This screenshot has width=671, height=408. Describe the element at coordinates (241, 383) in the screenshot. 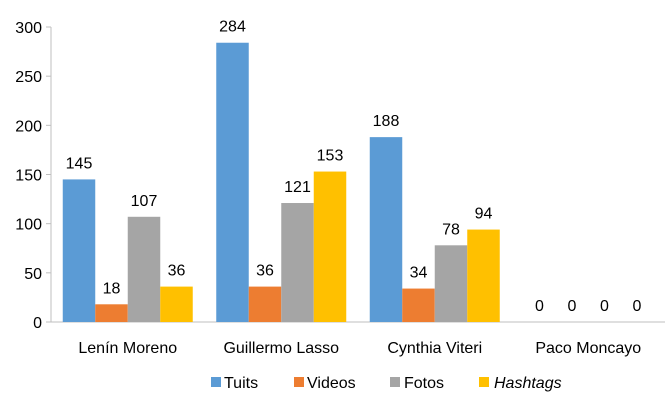

I see `legend-label: Tuits` at that location.